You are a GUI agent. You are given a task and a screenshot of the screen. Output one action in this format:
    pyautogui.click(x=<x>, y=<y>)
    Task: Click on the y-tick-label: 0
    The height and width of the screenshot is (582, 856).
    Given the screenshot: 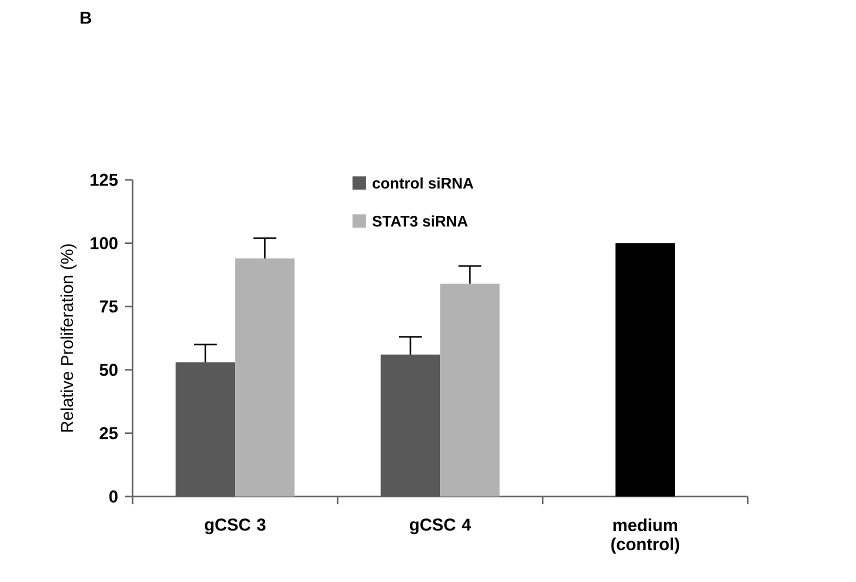 What is the action you would take?
    pyautogui.click(x=113, y=496)
    